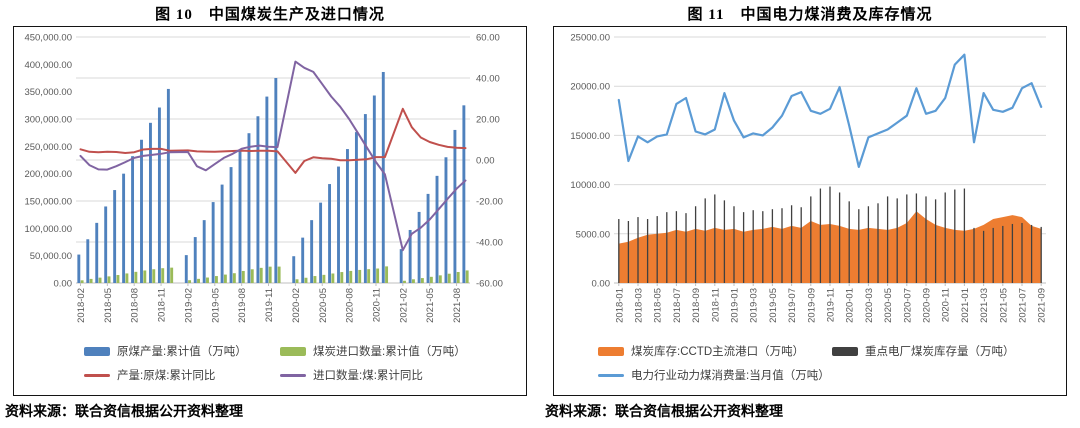 The width and height of the screenshot is (1080, 428). Describe the element at coordinates (124, 412) in the screenshot. I see `figure-10-source: 资料来源：联合资信根据公开资料整理` at that location.